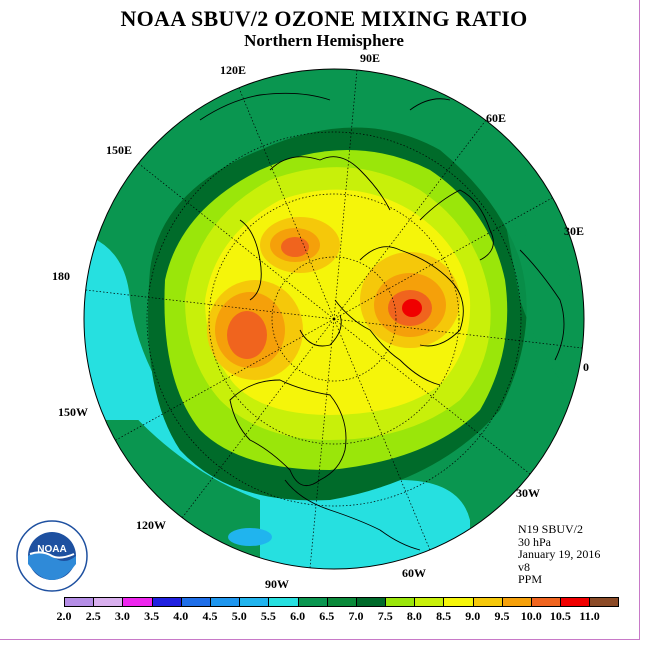  What do you see at coordinates (356, 616) in the screenshot?
I see `scale-tick-label: 7.0` at bounding box center [356, 616].